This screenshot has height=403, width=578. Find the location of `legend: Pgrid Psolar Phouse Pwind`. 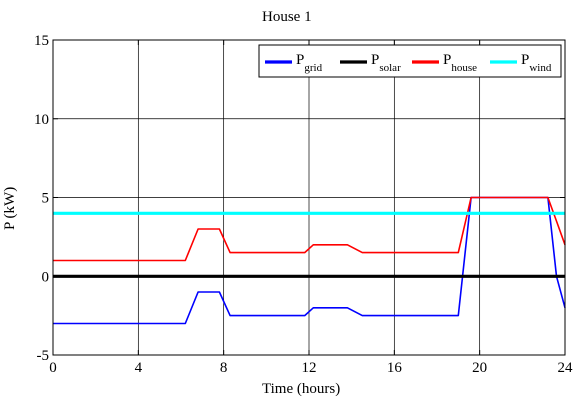

legend: Pgrid Psolar Phouse Pwind is located at coordinates (410, 61).